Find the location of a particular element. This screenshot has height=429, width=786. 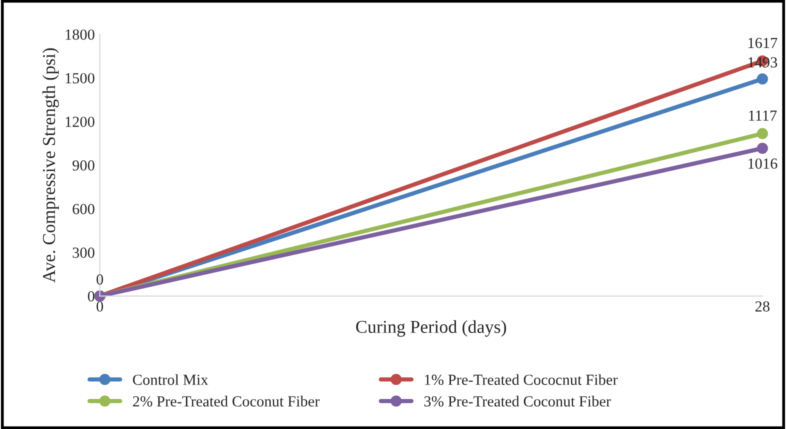

y-tick-label: 1800 is located at coordinates (80, 34).